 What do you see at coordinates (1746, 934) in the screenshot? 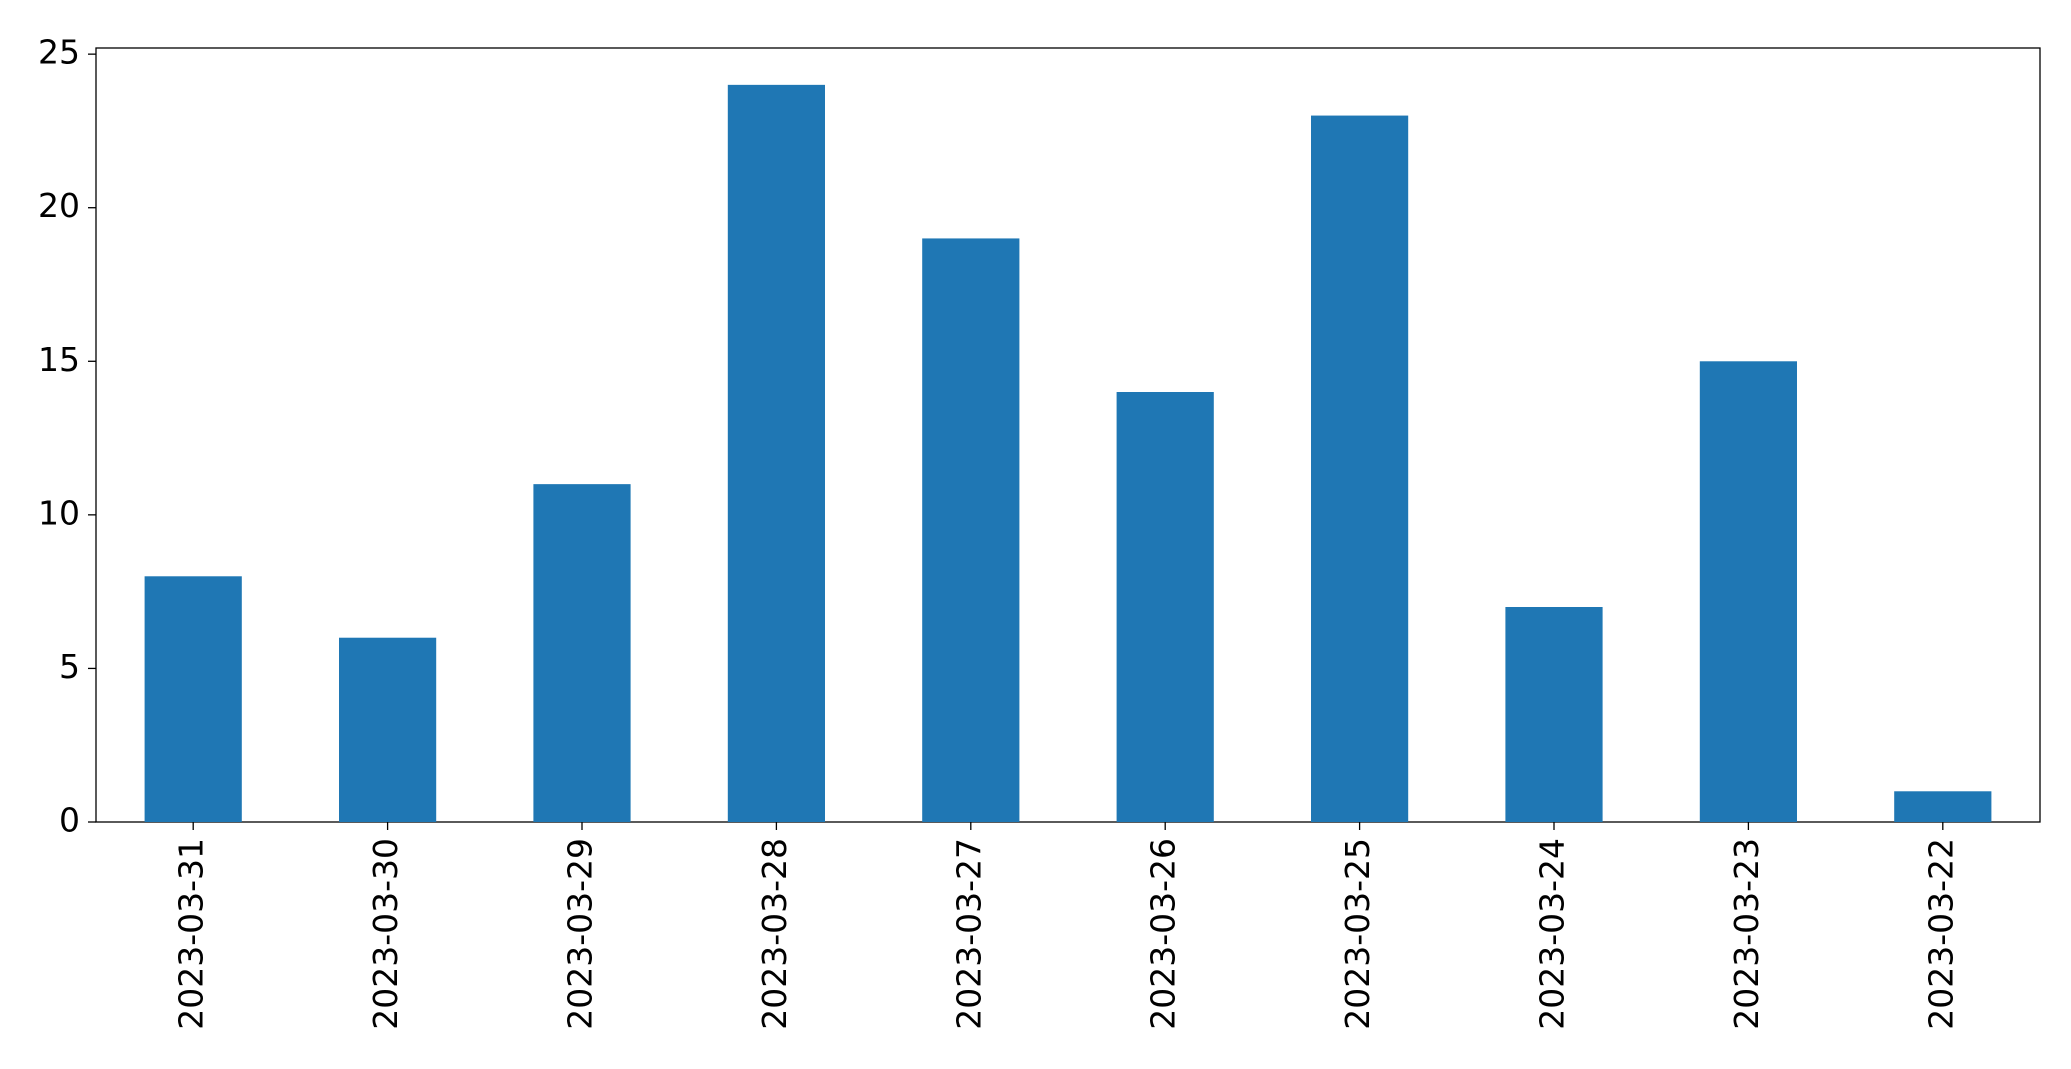
I see `x-tick-label: 2023-03-23` at bounding box center [1746, 934].